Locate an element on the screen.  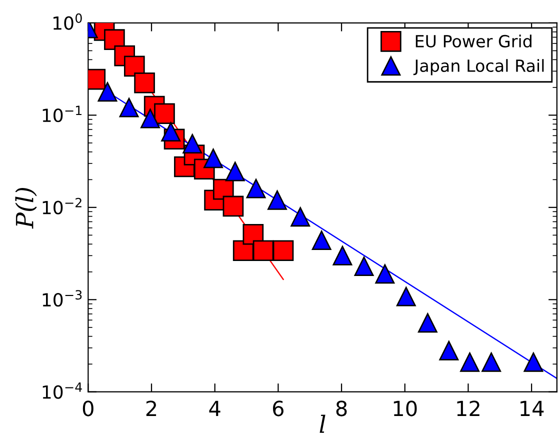
x-tick-label: 2 is located at coordinates (151, 408).